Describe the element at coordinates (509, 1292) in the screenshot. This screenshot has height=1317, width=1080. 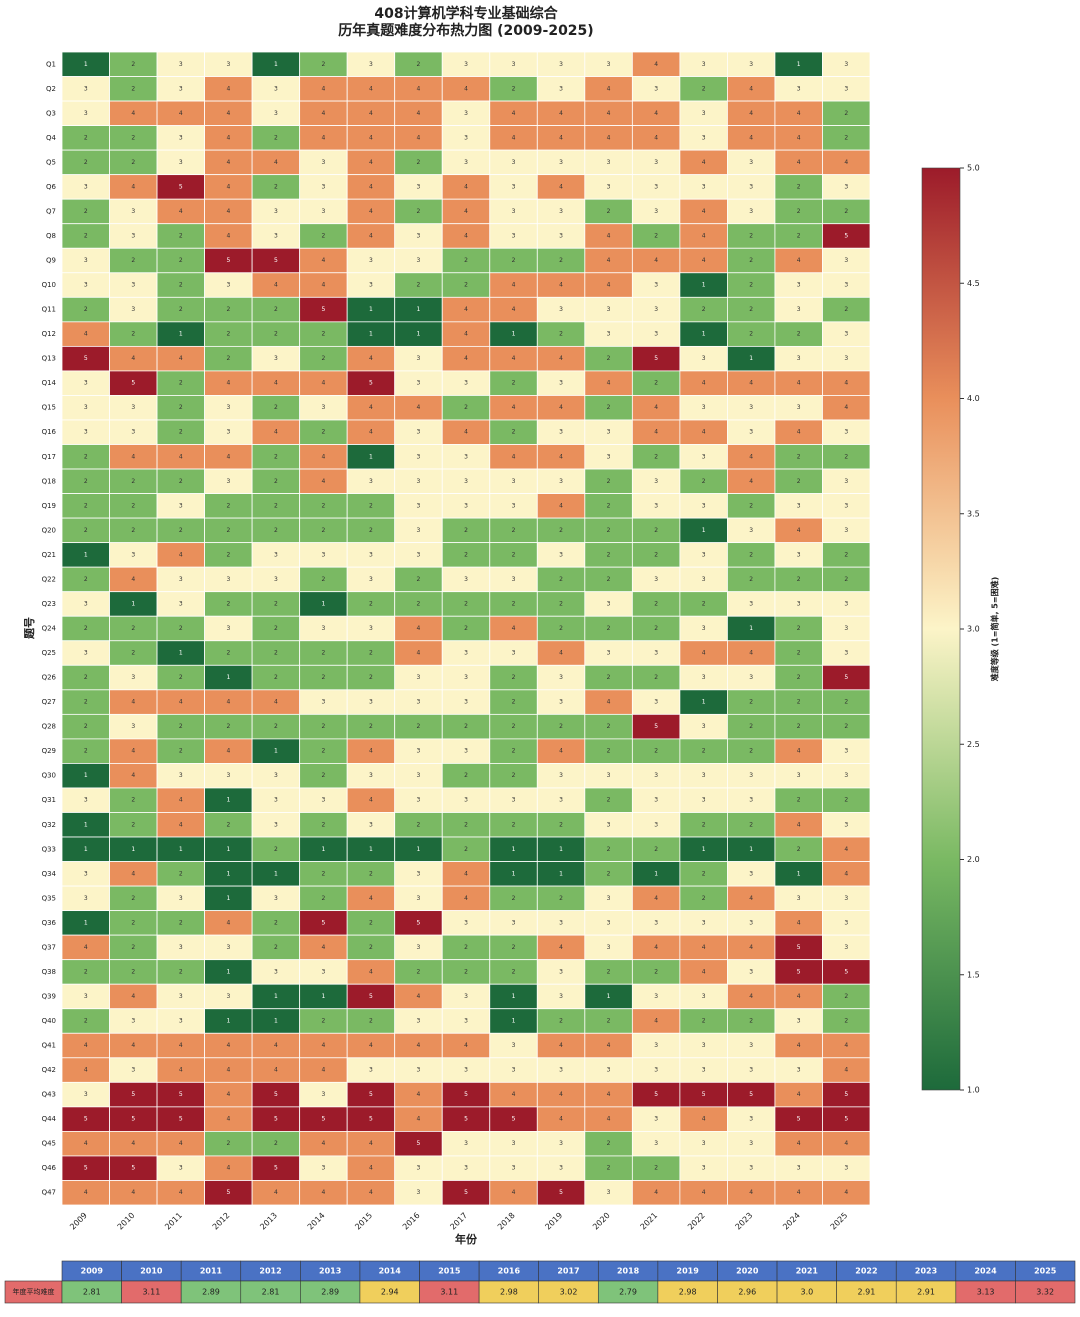
I see `table-value: 2.98` at that location.